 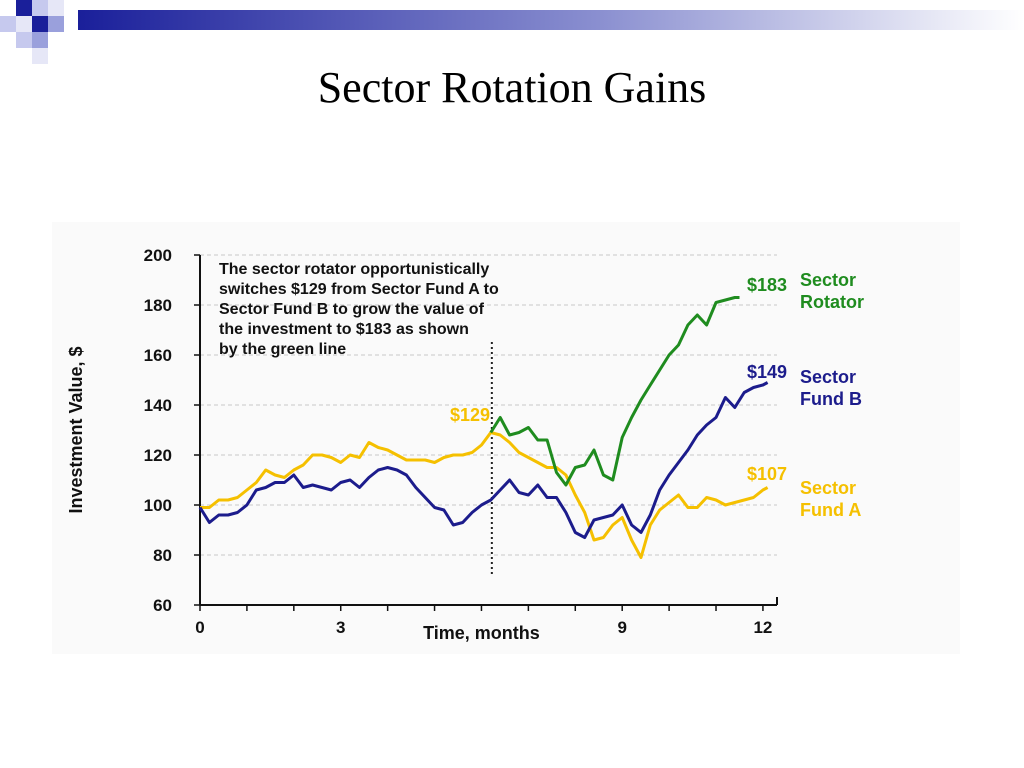 What do you see at coordinates (831, 399) in the screenshot?
I see `legend-label: Fund B` at bounding box center [831, 399].